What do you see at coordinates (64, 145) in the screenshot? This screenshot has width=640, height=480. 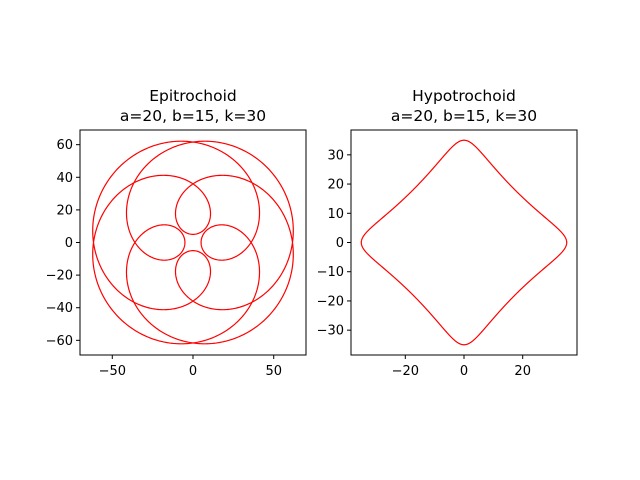 I see `y-tick-label: 60` at bounding box center [64, 145].